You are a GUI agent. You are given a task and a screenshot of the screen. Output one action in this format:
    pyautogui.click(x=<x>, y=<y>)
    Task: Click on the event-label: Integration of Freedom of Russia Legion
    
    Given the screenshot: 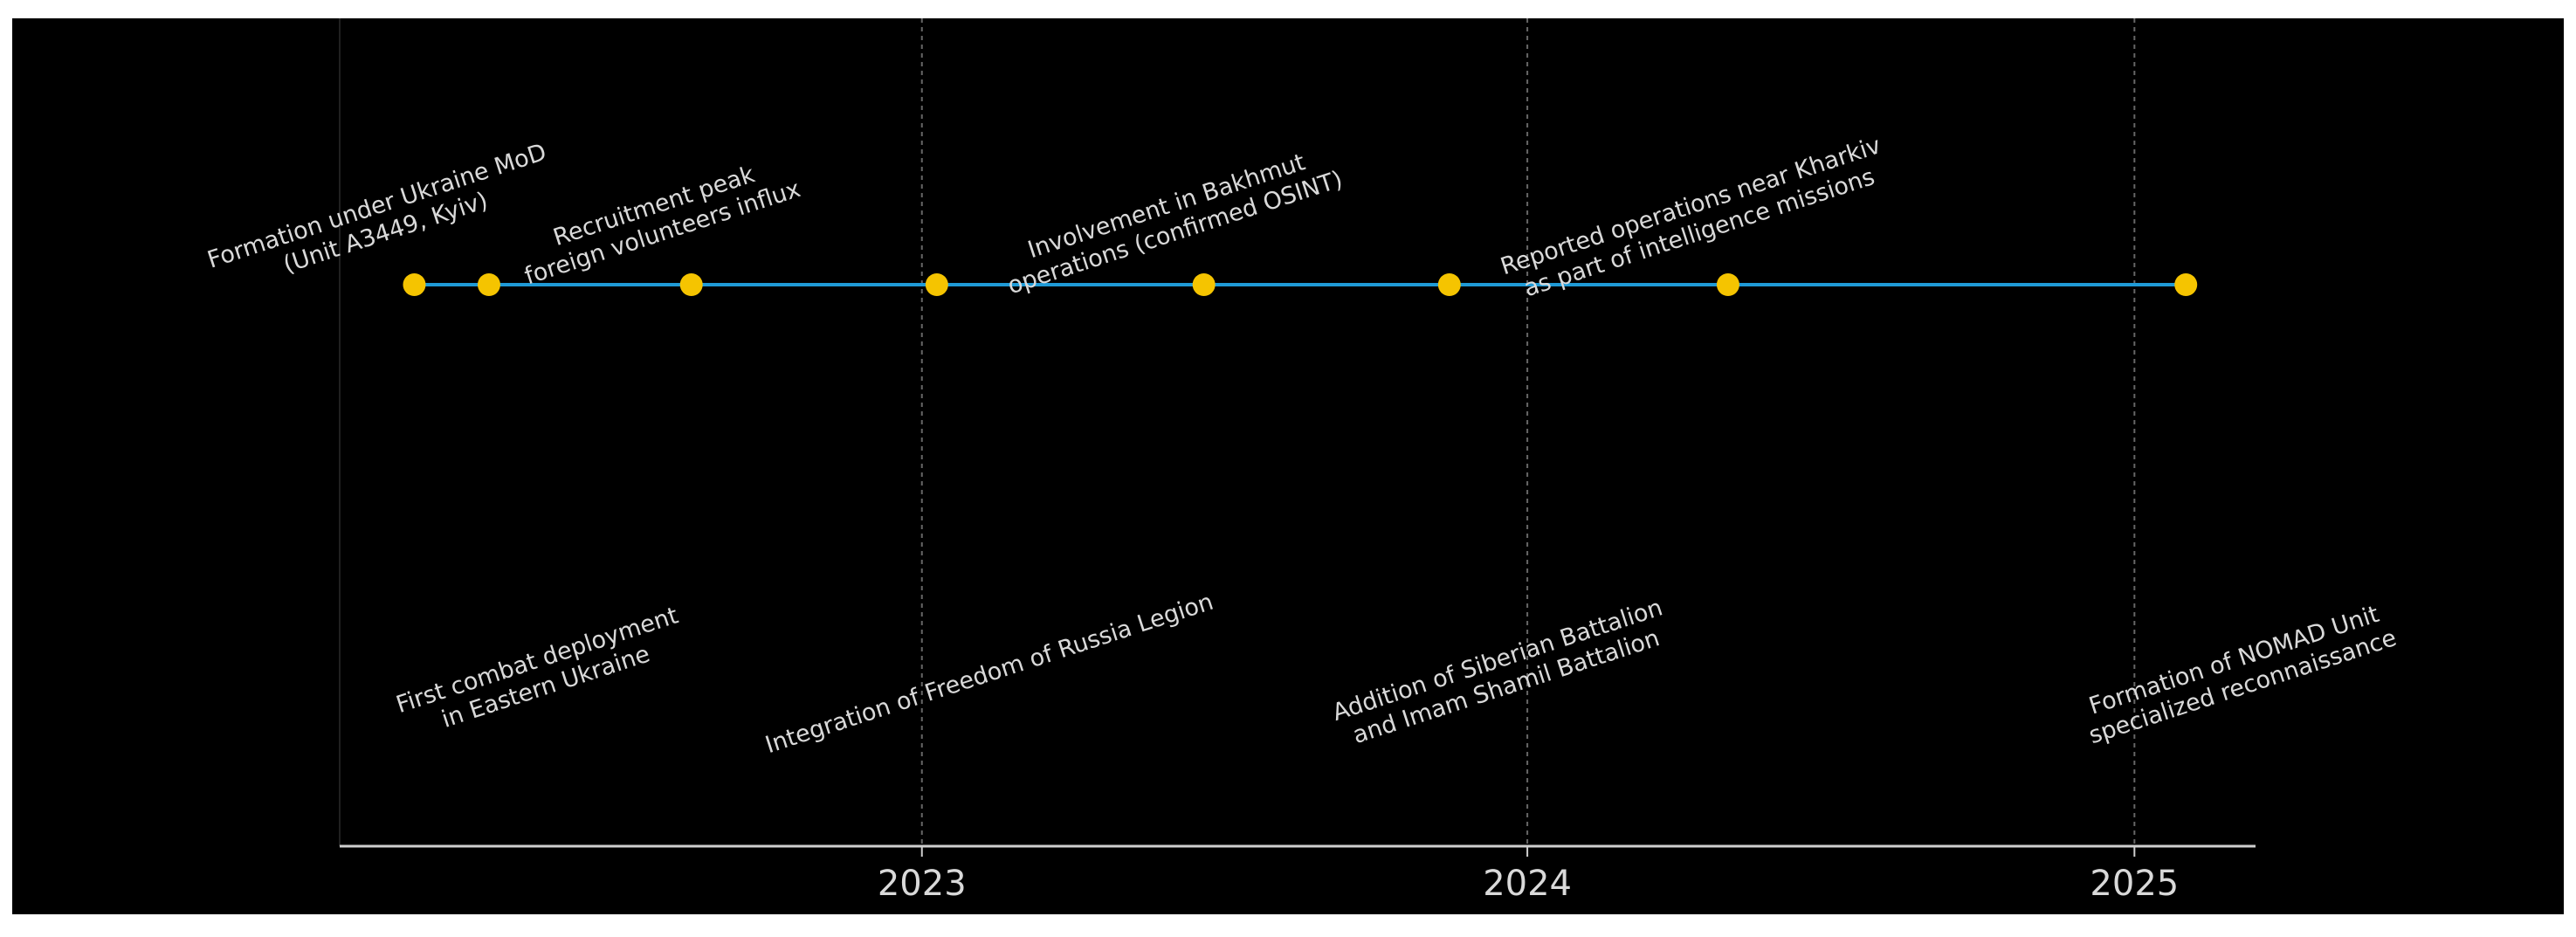 What is the action you would take?
    pyautogui.click(x=989, y=675)
    